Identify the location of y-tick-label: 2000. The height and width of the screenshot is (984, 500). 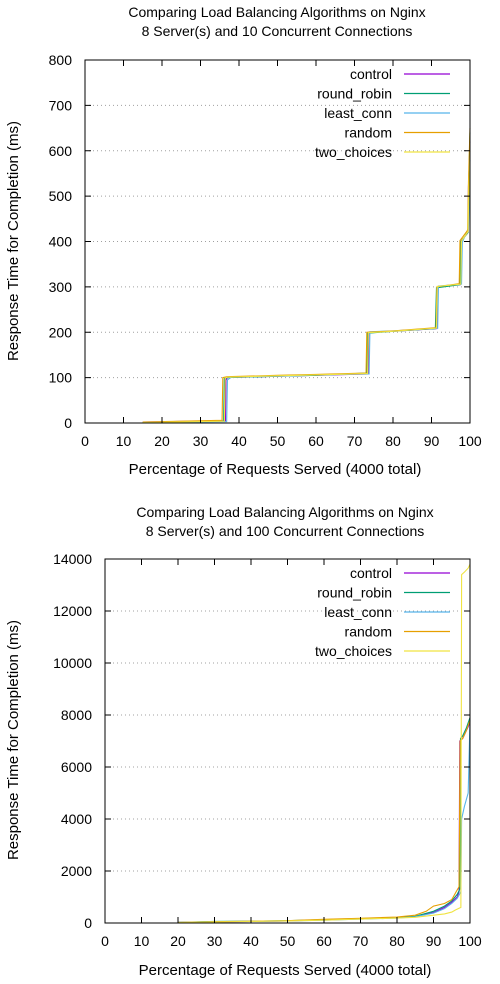
(76, 871).